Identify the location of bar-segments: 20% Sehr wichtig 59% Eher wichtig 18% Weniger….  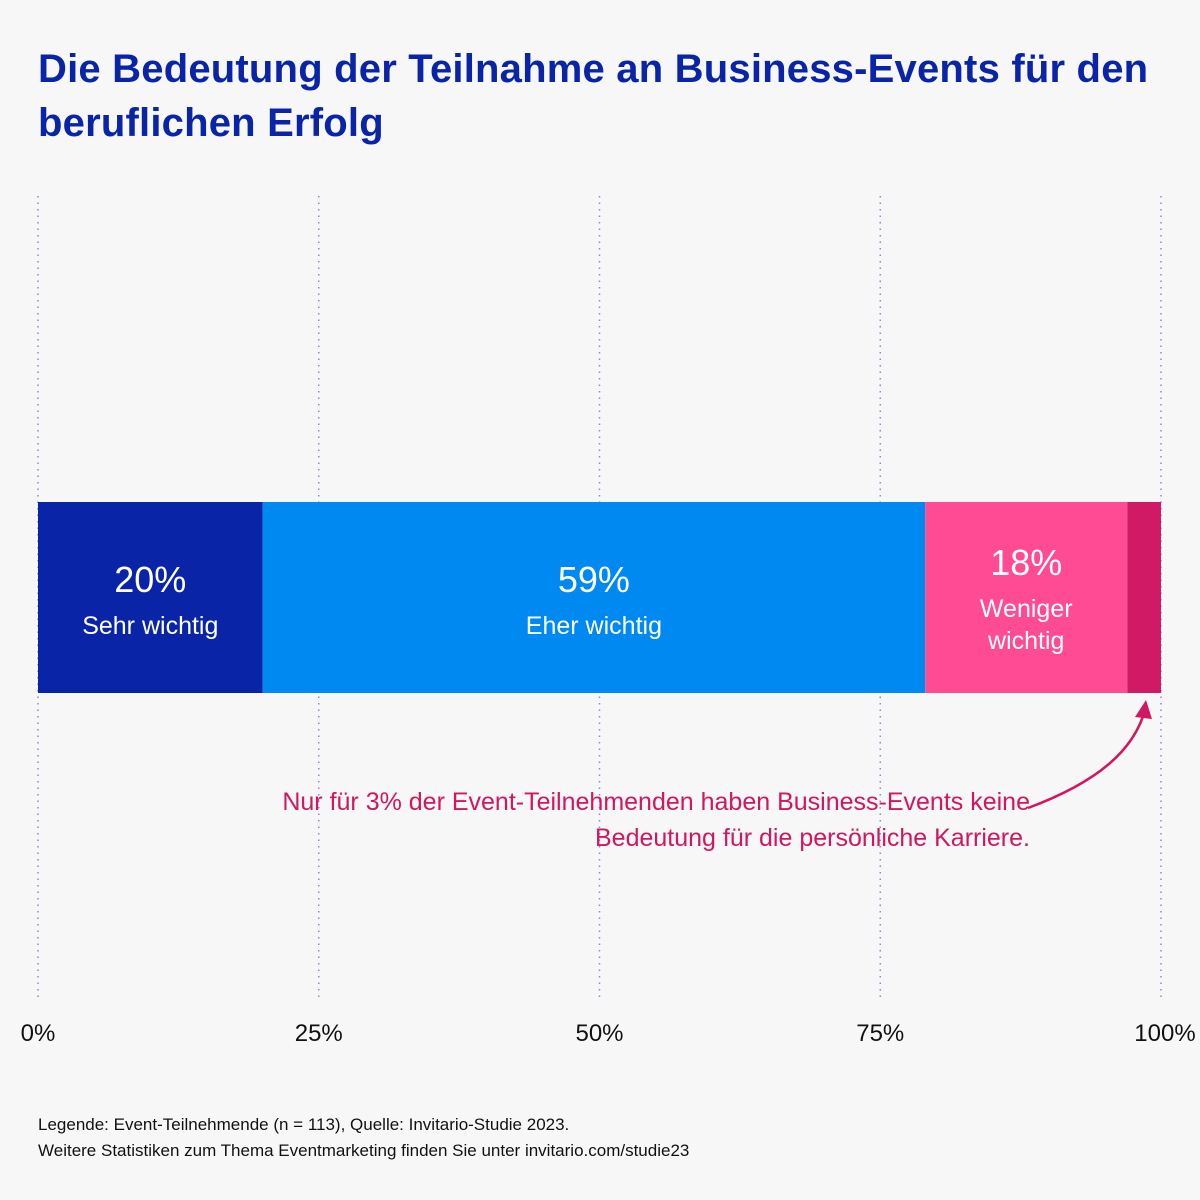
(599, 597).